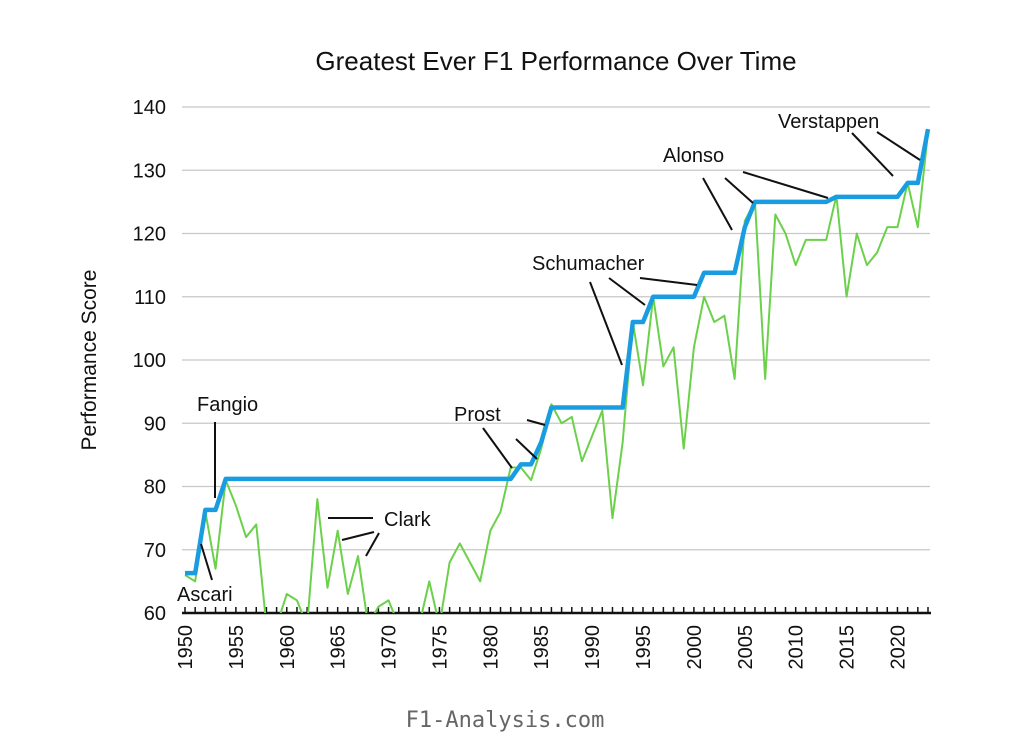 Image resolution: width=1024 pixels, height=747 pixels. Describe the element at coordinates (746, 647) in the screenshot. I see `x-tick-label: 2005` at that location.